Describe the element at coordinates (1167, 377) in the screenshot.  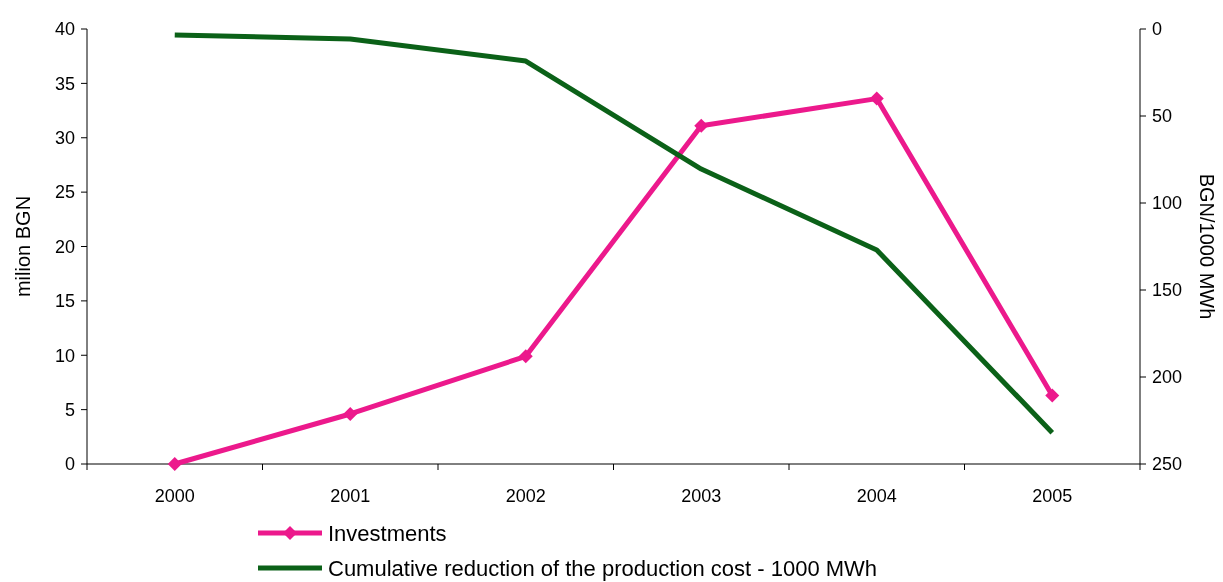
I see `y2-tick-label: 200` at that location.